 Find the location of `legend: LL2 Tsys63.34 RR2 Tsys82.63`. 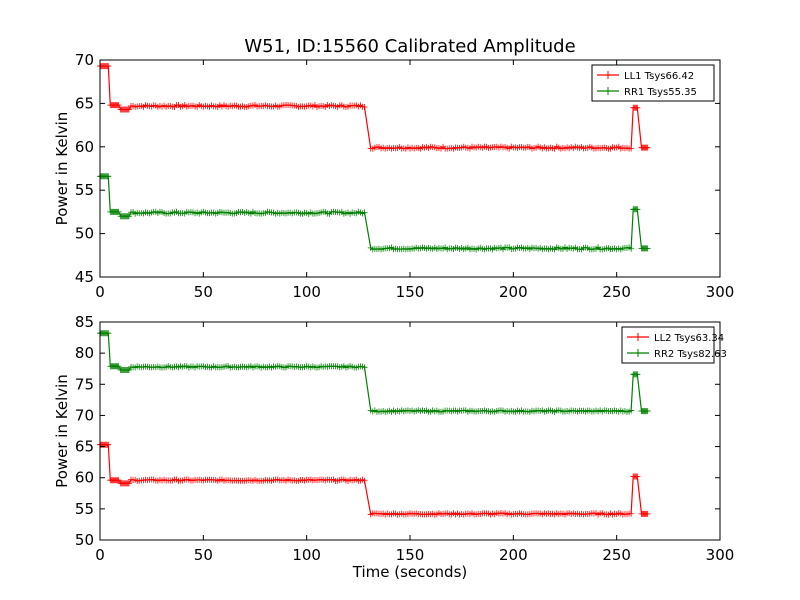

legend: LL2 Tsys63.34 RR2 Tsys82.63 is located at coordinates (674, 345).